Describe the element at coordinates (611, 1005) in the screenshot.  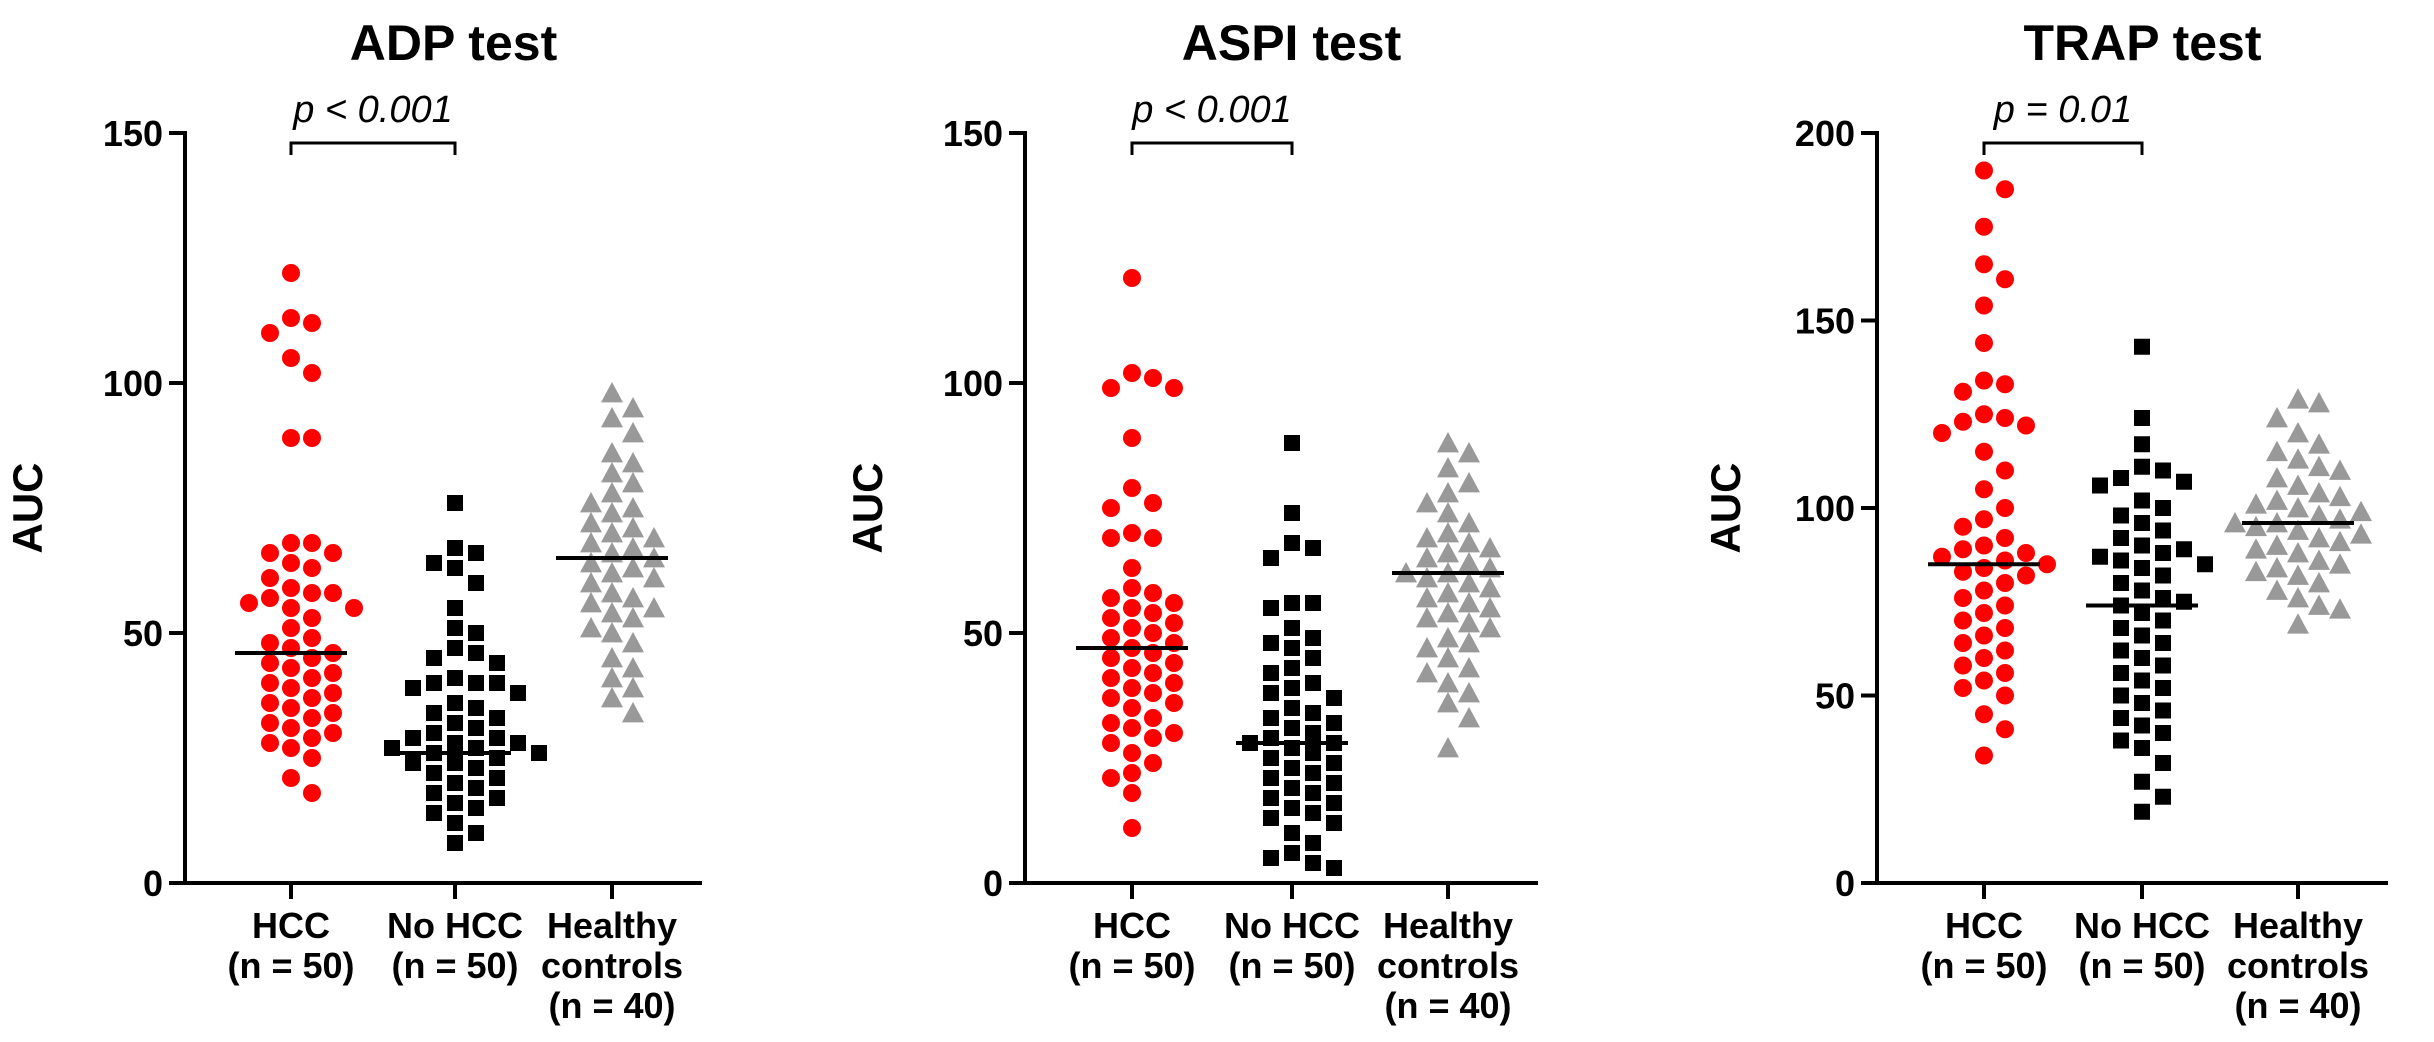
I see `x-category-label: (n = 40)` at that location.